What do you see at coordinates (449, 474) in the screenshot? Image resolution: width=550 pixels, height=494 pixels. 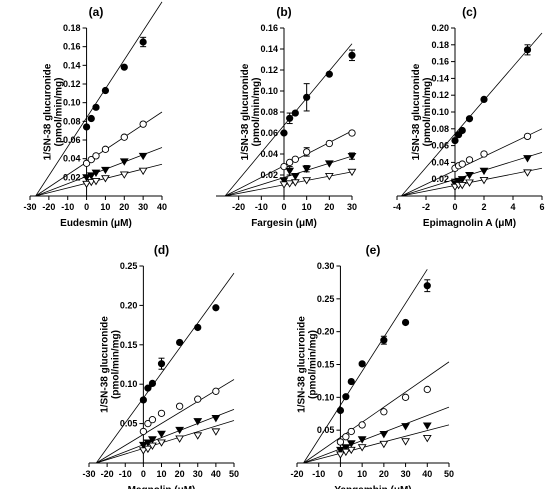 I see `x-tick-label: 50` at bounding box center [449, 474].